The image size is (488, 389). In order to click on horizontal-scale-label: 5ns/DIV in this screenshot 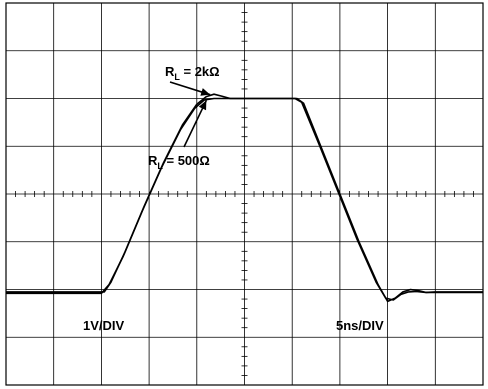, I will do `click(360, 325)`.